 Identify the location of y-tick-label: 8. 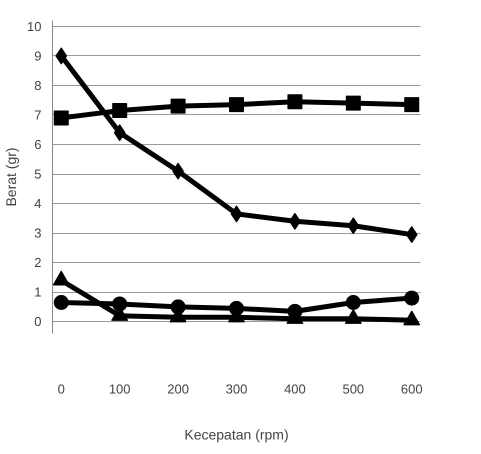
(38, 85).